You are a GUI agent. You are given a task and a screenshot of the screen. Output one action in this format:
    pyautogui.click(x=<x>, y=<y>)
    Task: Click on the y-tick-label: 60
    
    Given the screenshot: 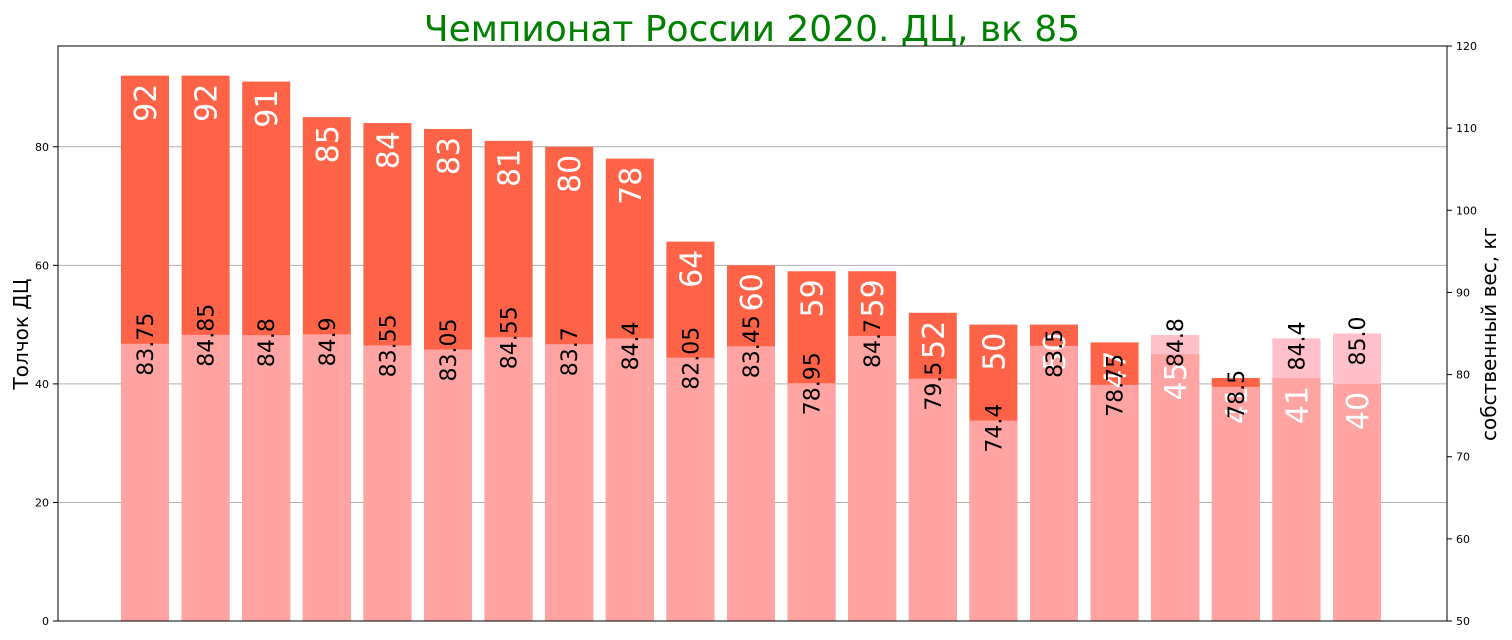 What is the action you would take?
    pyautogui.click(x=42, y=265)
    